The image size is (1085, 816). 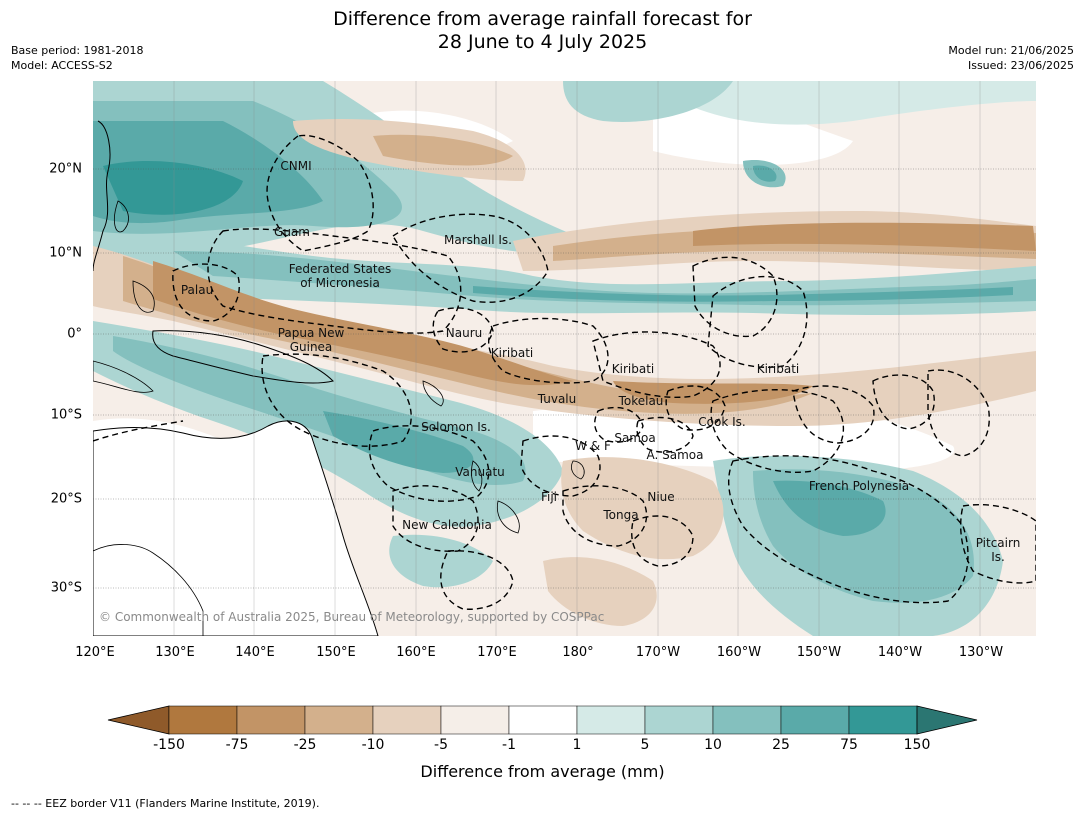 I want to click on lat-label-30s: 30°S, so click(x=66, y=588).